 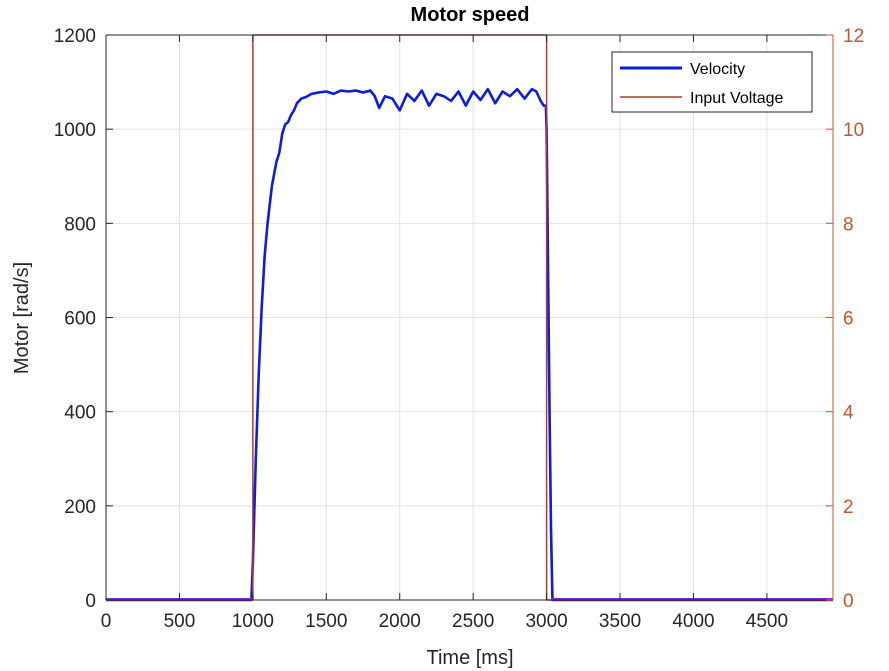 I want to click on legend: Velocity Input Voltage, so click(x=712, y=82).